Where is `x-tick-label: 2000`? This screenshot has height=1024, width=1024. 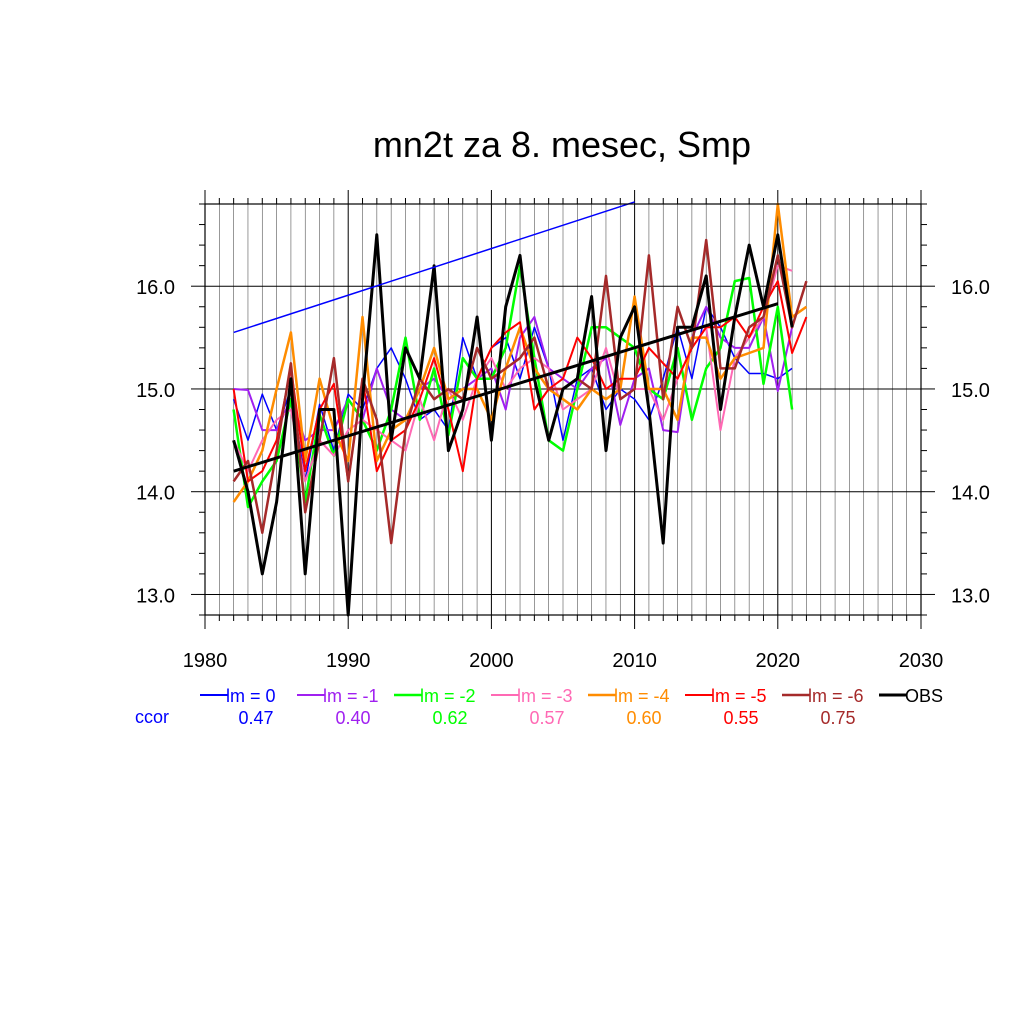 x-tick-label: 2000 is located at coordinates (491, 661).